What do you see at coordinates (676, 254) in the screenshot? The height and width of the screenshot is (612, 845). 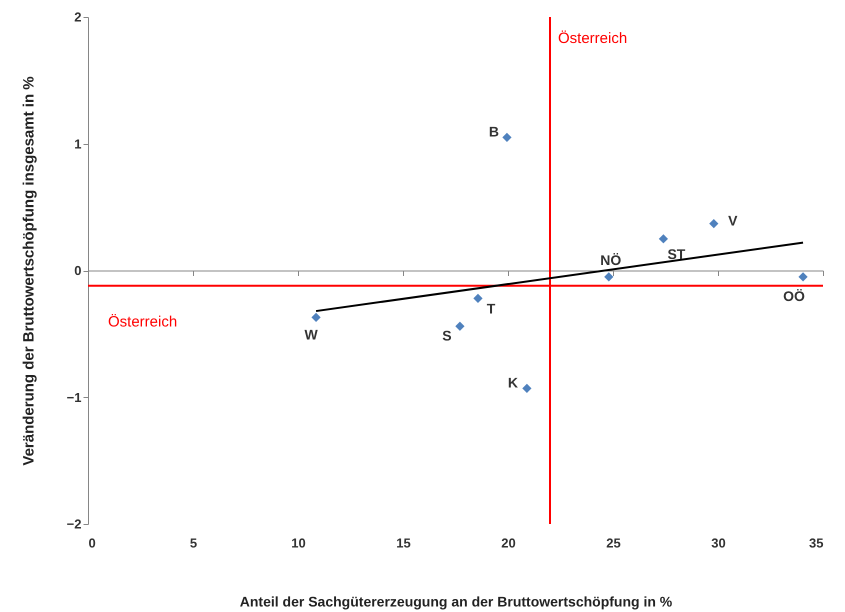 I see `annotation: ST` at bounding box center [676, 254].